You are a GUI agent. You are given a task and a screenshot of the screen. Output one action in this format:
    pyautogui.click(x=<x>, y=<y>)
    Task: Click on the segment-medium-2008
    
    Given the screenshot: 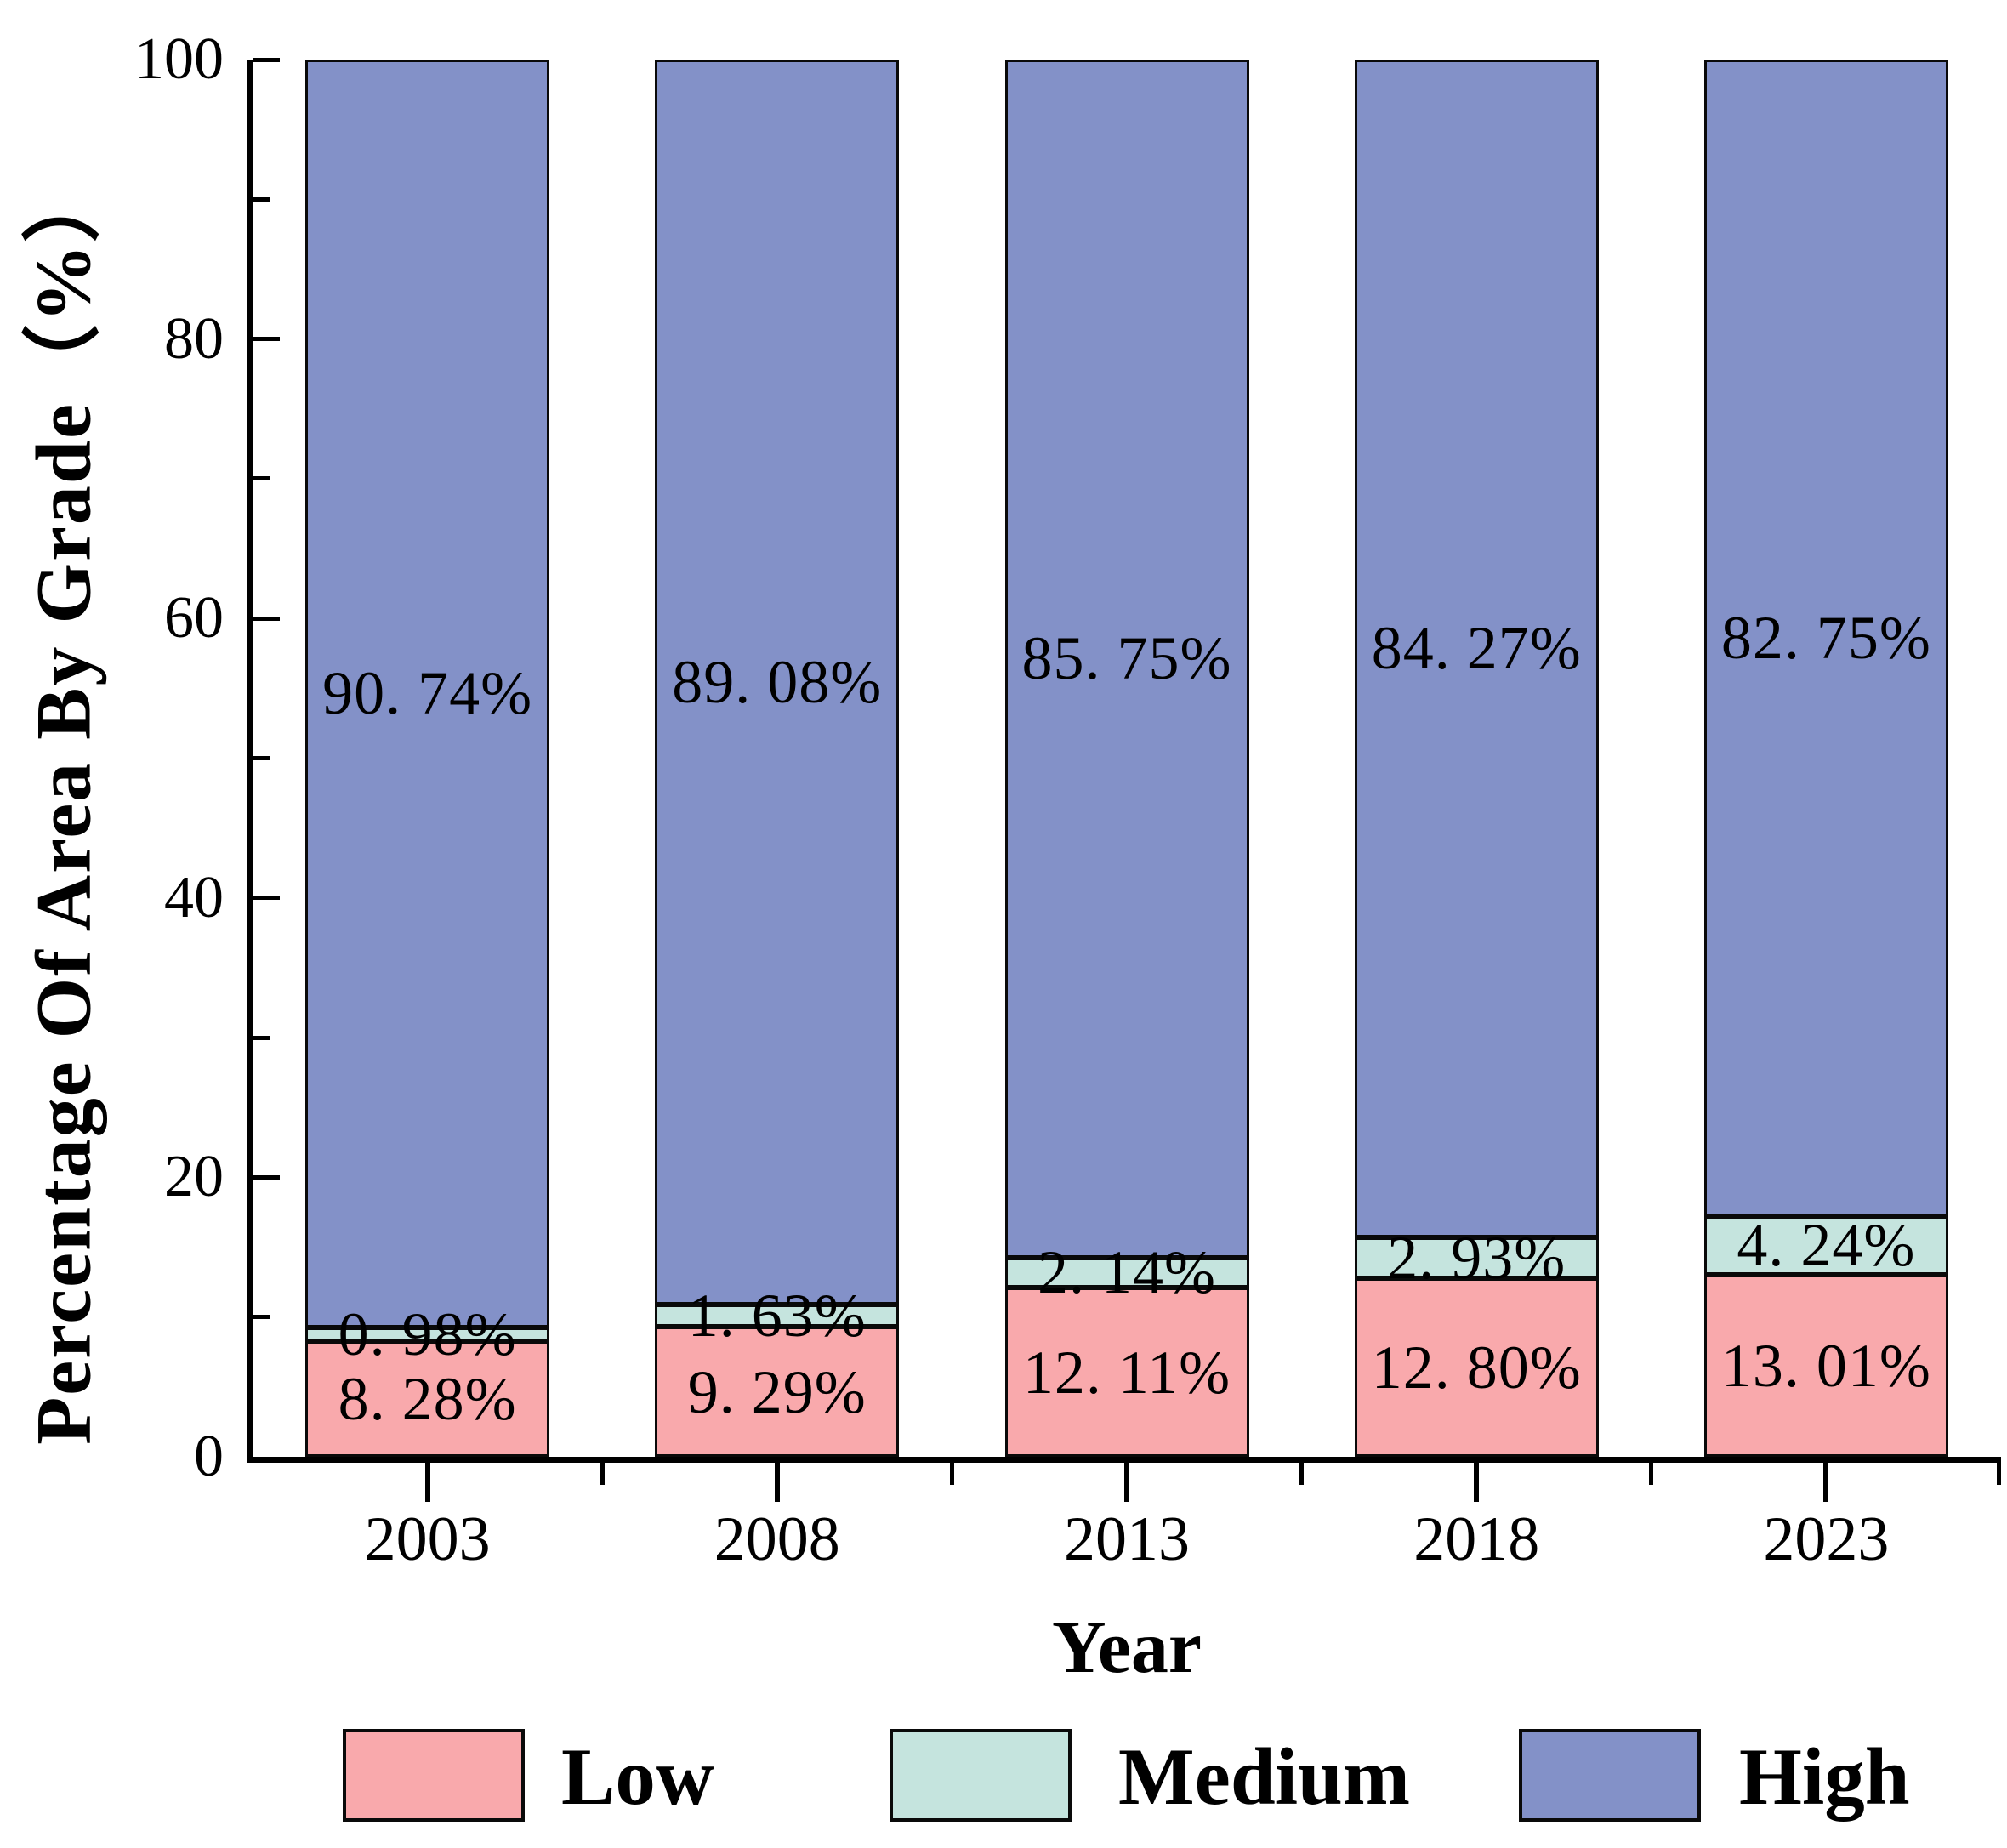 What is the action you would take?
    pyautogui.click(x=777, y=1316)
    